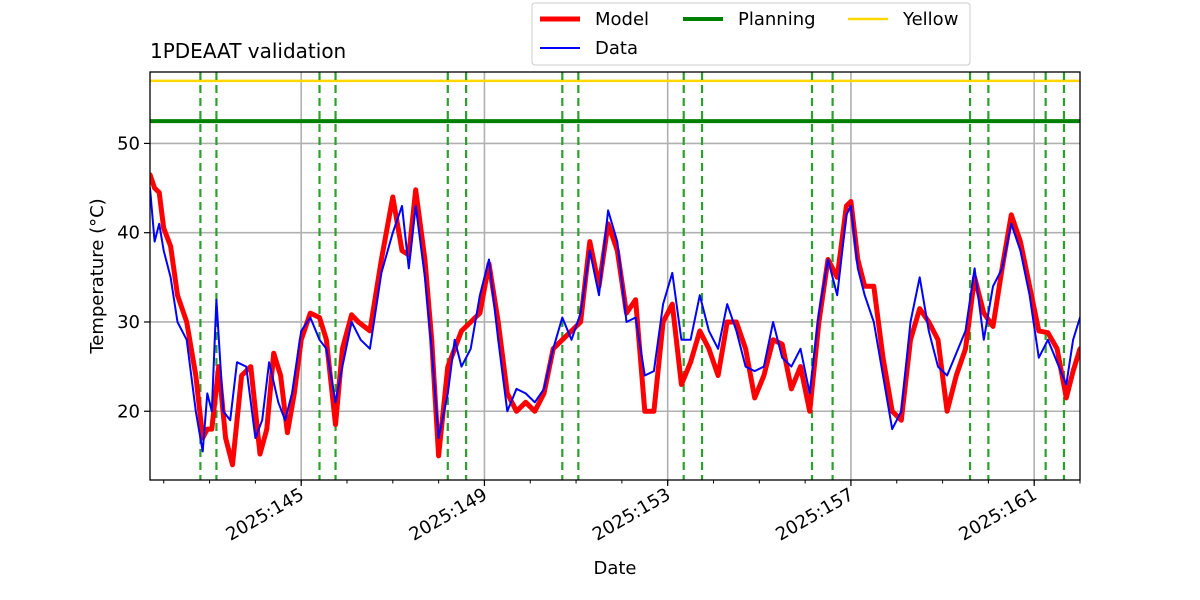  Describe the element at coordinates (814, 514) in the screenshot. I see `x-tick-label: 2025:157` at that location.